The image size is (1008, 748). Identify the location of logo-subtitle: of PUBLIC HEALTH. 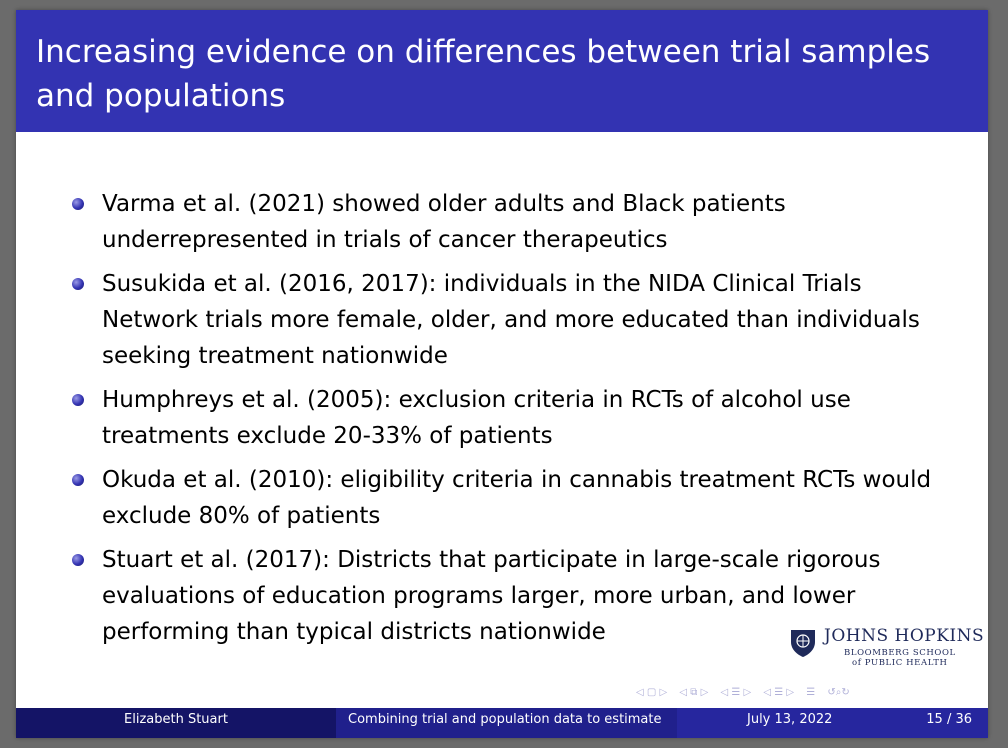
(900, 663).